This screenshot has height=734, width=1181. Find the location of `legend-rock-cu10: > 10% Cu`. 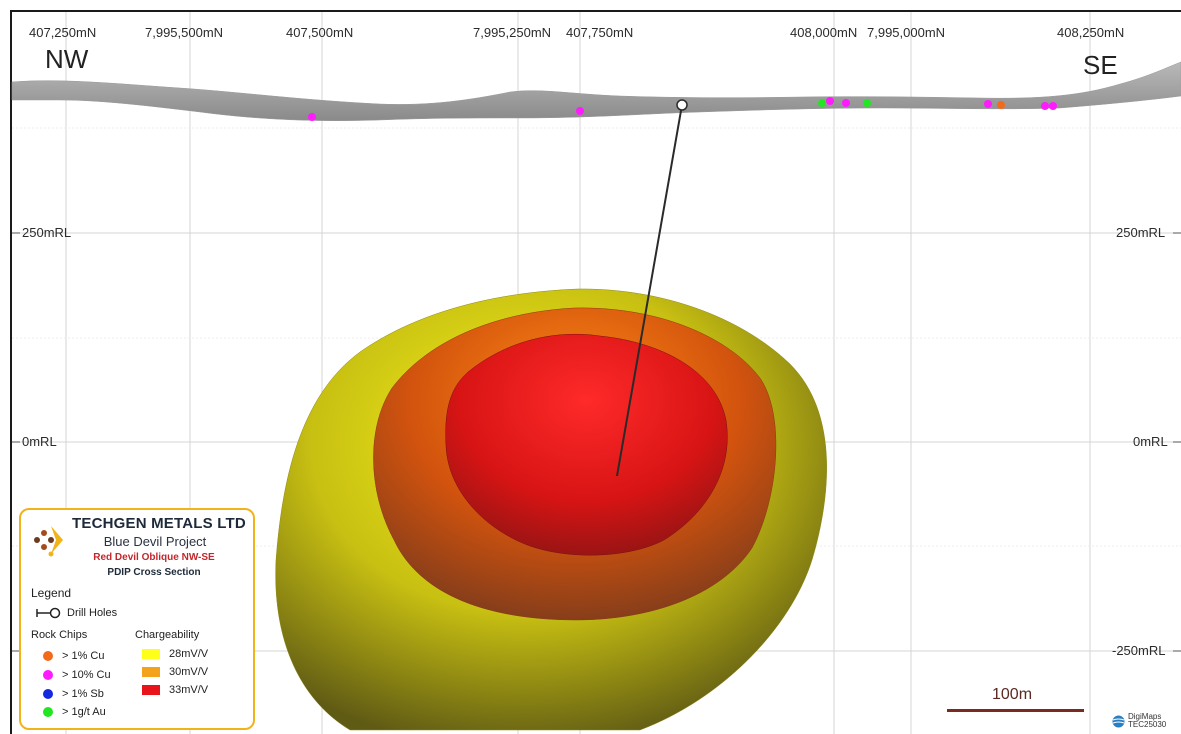

legend-rock-cu10: > 10% Cu is located at coordinates (77, 675).